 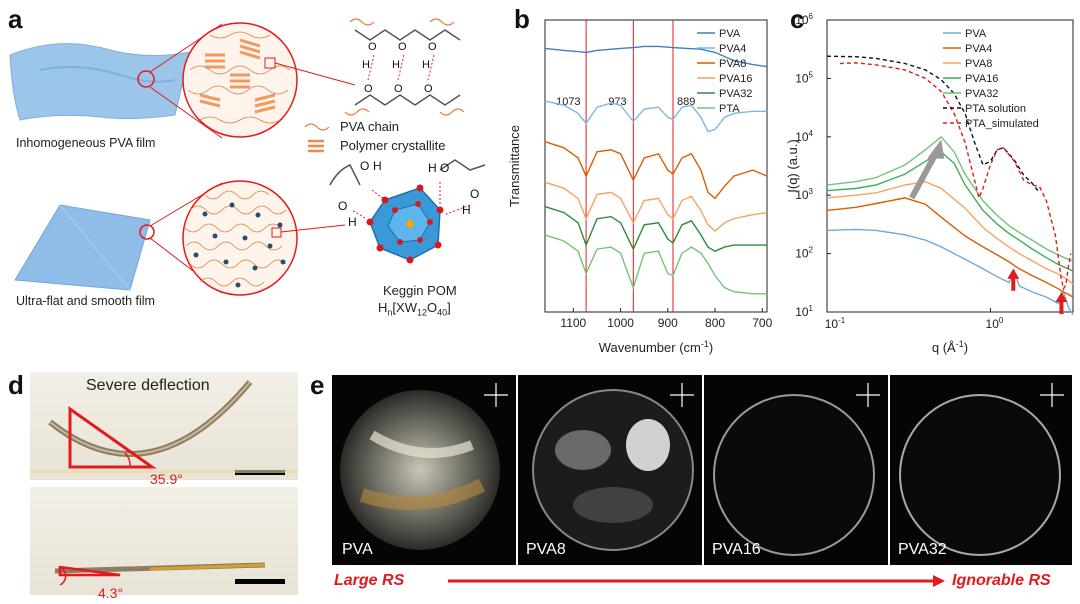 I want to click on sample-label-pva8: PVA8, so click(x=546, y=549).